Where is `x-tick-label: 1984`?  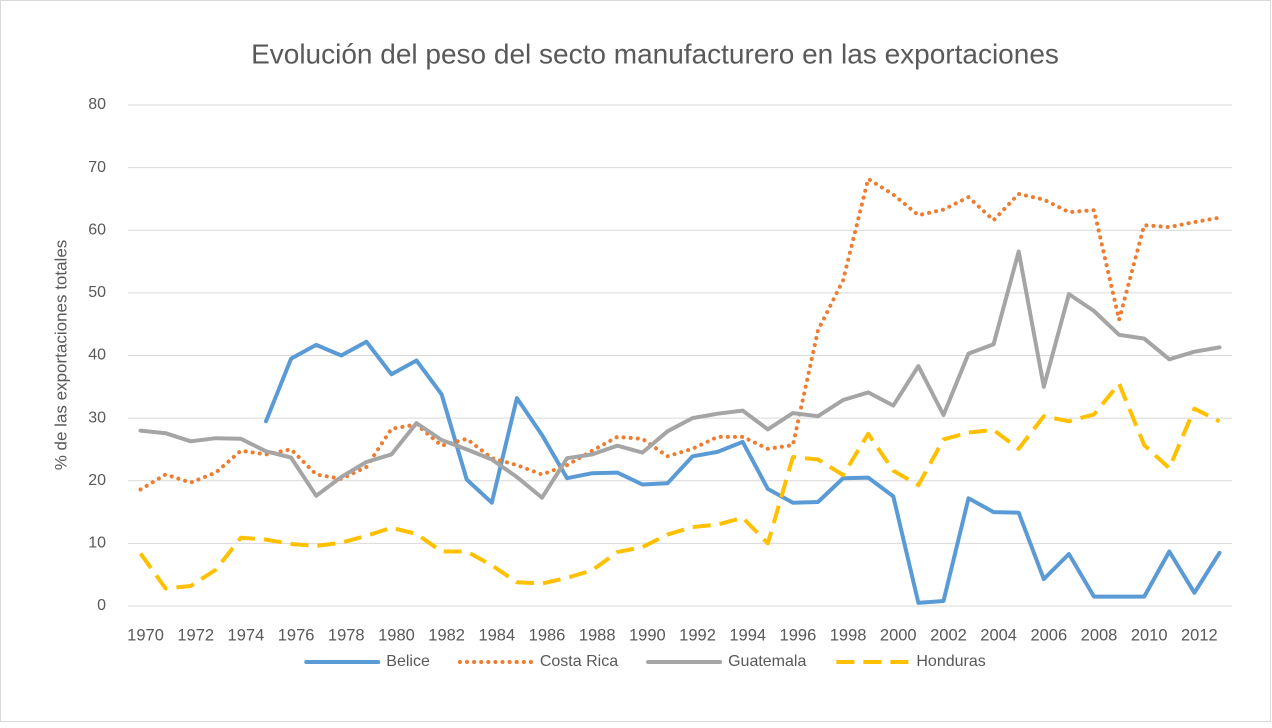 x-tick-label: 1984 is located at coordinates (496, 635).